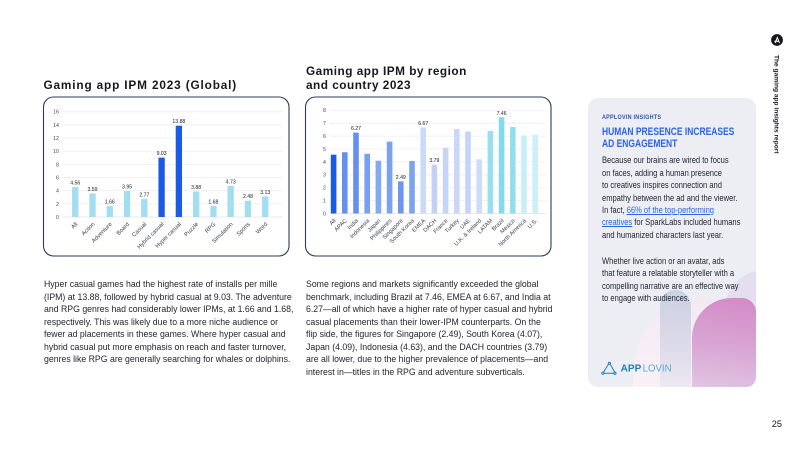 The image size is (800, 450). I want to click on svg-text: 2.49, so click(401, 178).